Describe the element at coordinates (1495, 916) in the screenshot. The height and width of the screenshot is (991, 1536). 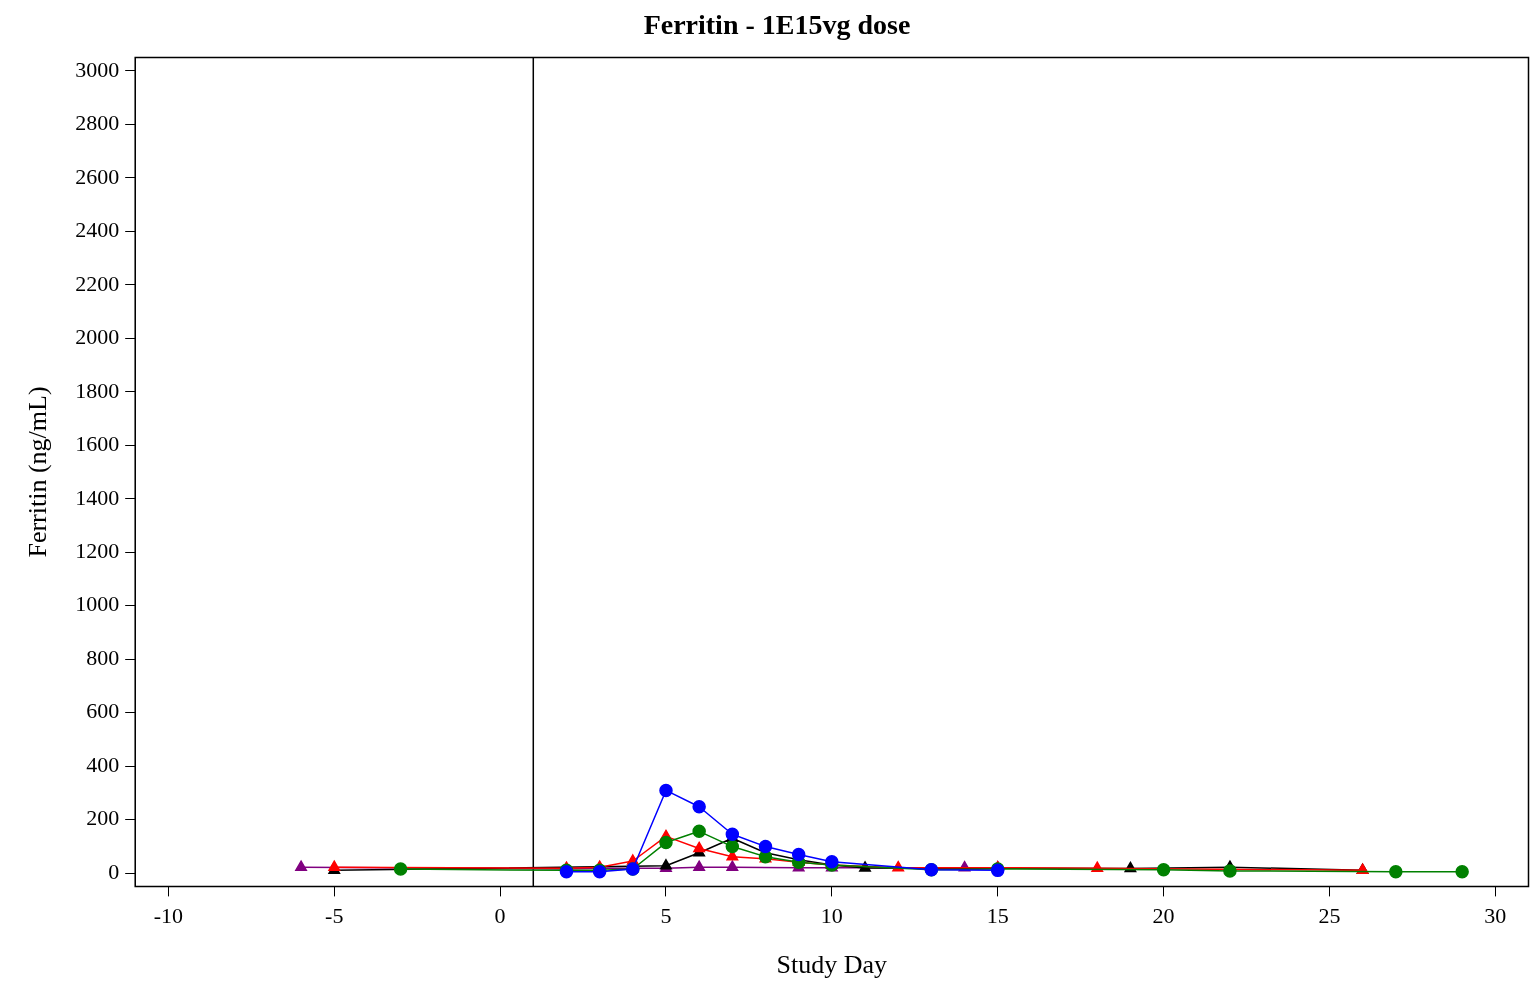
I see `x-tick-label: 30` at that location.